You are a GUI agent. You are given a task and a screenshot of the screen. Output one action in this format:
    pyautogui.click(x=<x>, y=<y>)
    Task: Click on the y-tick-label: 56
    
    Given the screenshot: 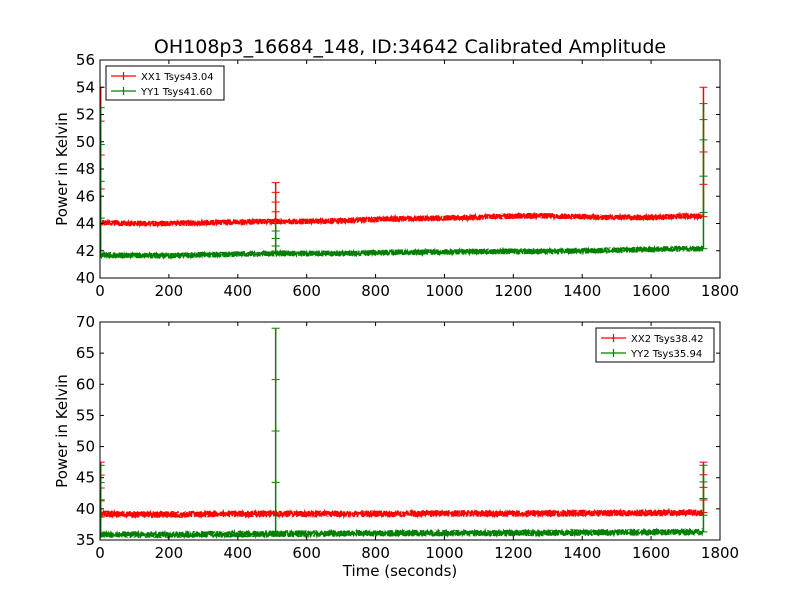 What is the action you would take?
    pyautogui.click(x=85, y=60)
    